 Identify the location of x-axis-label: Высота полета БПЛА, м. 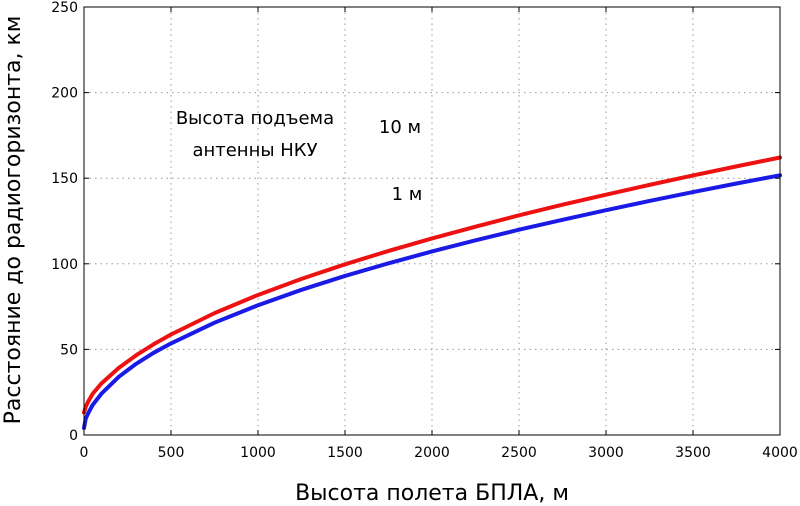
(432, 493).